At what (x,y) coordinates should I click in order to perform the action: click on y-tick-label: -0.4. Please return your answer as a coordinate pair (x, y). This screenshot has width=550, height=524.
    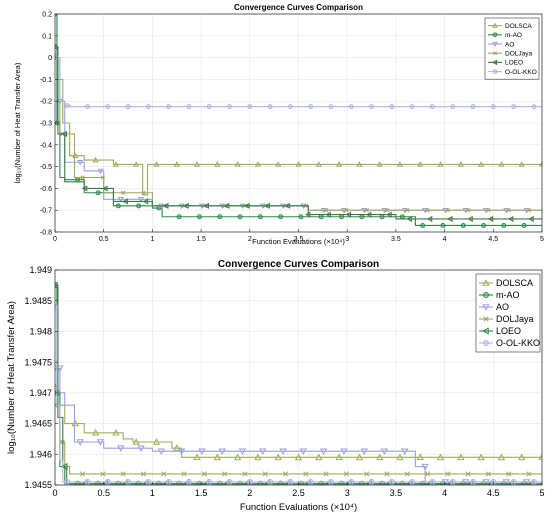
    Looking at the image, I should click on (46, 145).